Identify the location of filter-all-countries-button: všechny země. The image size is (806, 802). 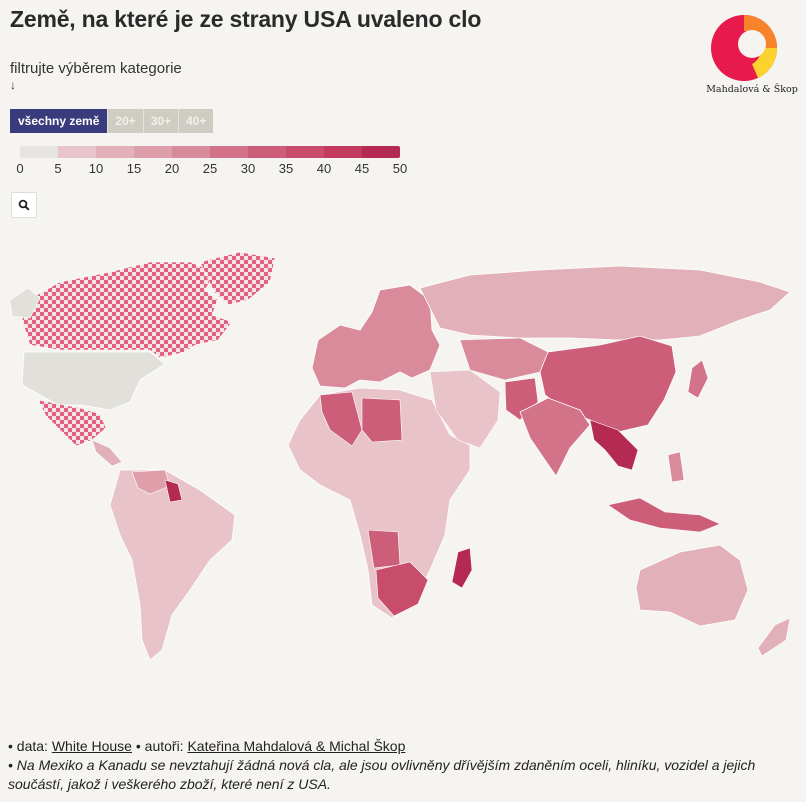
(59, 121).